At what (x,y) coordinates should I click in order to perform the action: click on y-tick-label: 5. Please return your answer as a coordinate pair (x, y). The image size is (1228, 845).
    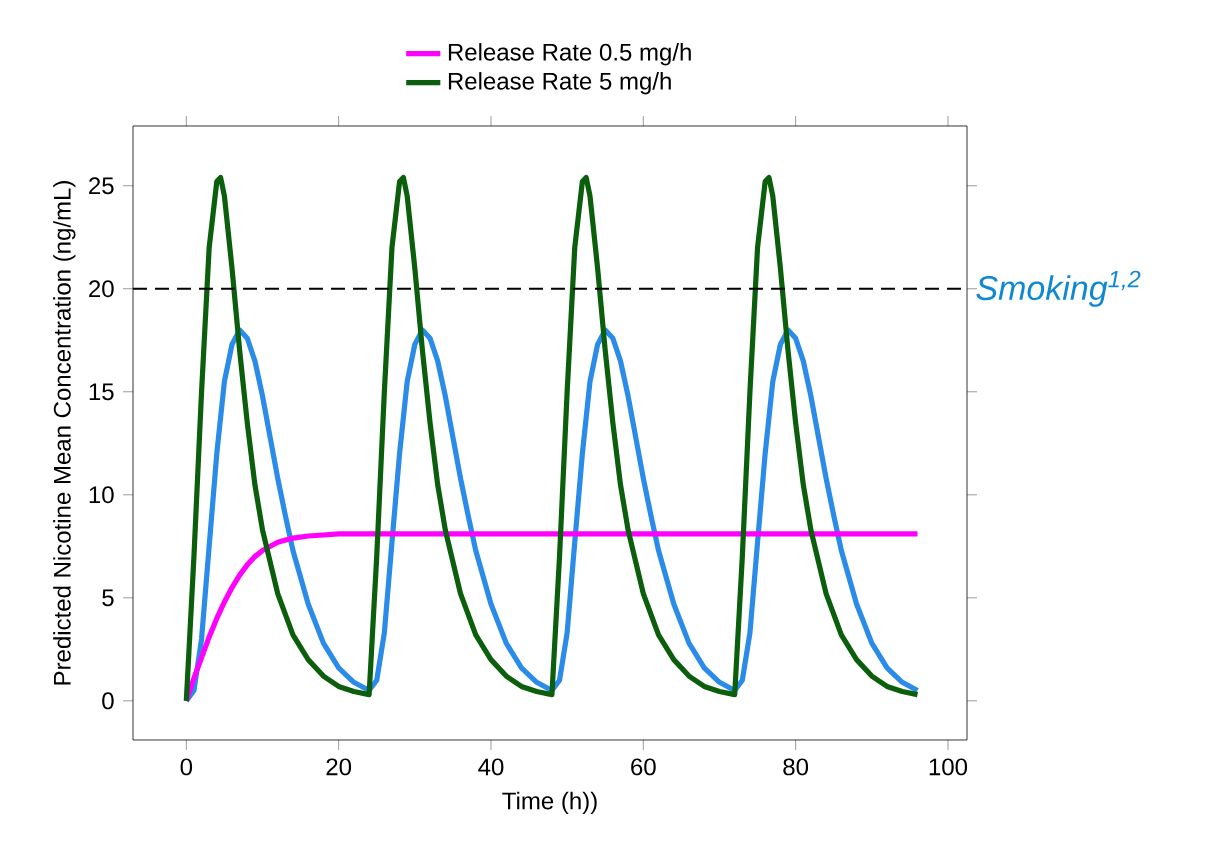
    Looking at the image, I should click on (108, 598).